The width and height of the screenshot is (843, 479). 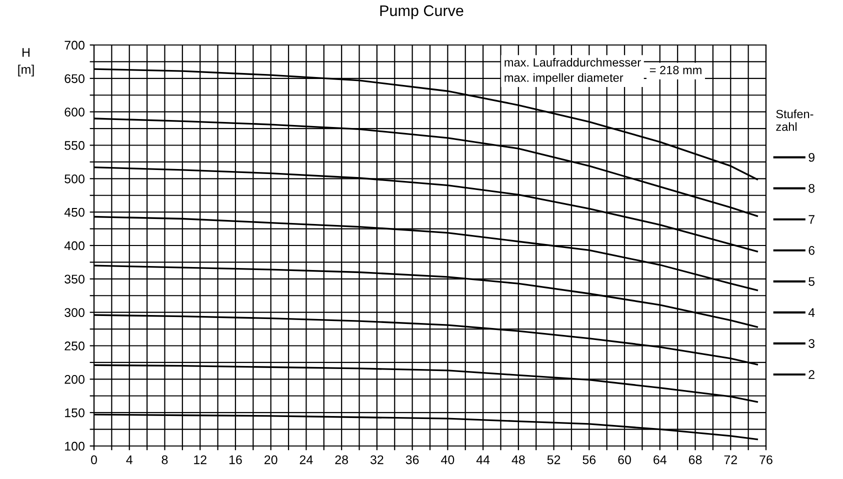 What do you see at coordinates (412, 459) in the screenshot?
I see `x-tick-label: 36` at bounding box center [412, 459].